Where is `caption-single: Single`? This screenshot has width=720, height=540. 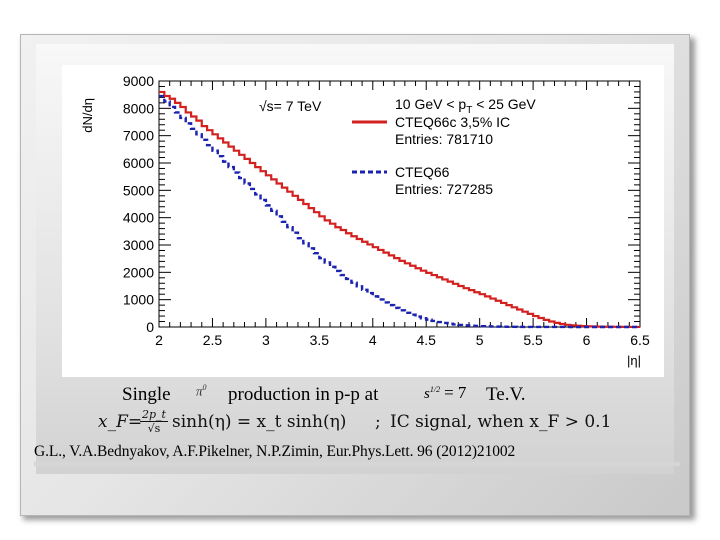
caption-single: Single is located at coordinates (146, 394).